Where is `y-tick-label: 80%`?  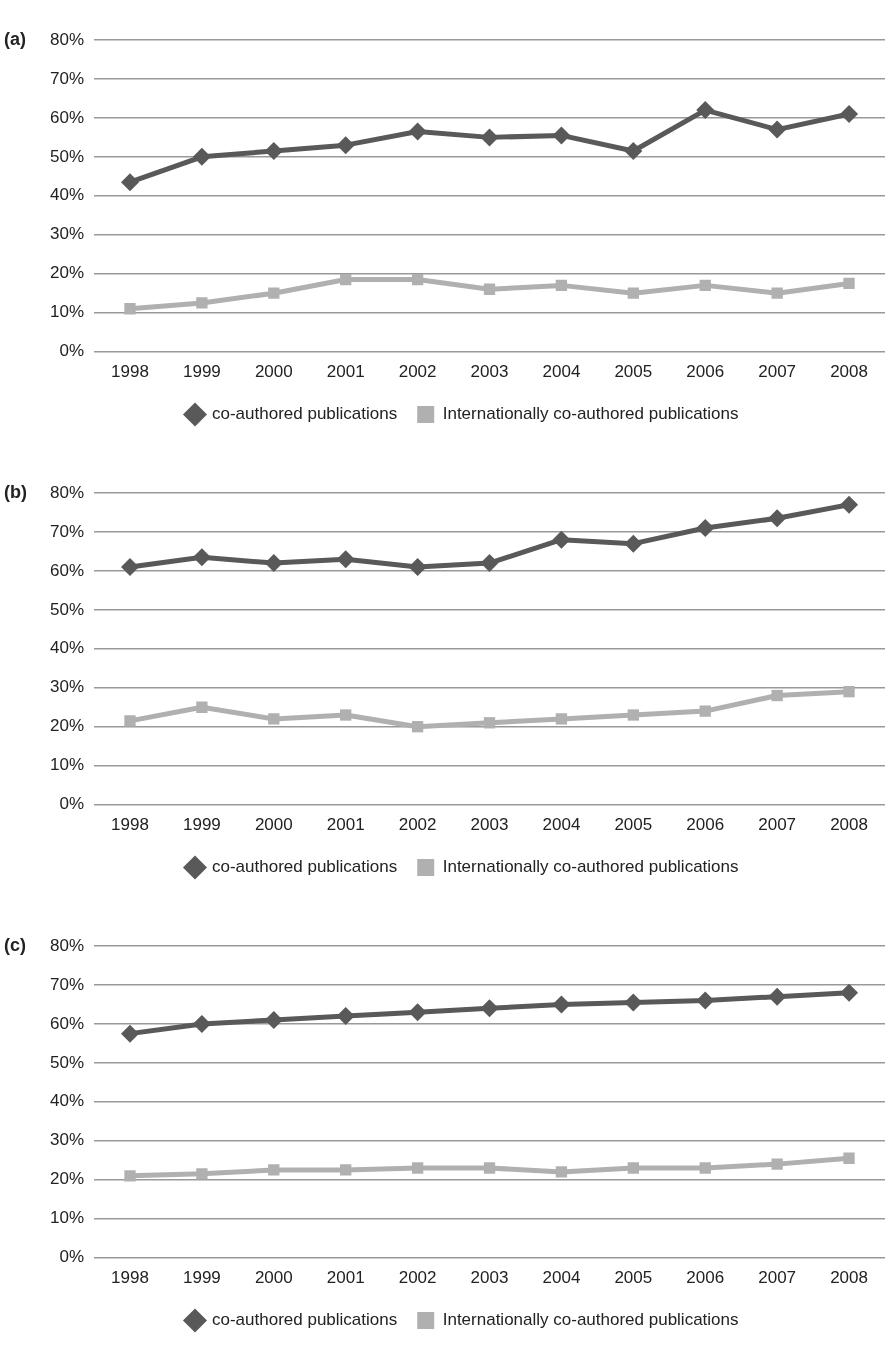
y-tick-label: 80% is located at coordinates (67, 39).